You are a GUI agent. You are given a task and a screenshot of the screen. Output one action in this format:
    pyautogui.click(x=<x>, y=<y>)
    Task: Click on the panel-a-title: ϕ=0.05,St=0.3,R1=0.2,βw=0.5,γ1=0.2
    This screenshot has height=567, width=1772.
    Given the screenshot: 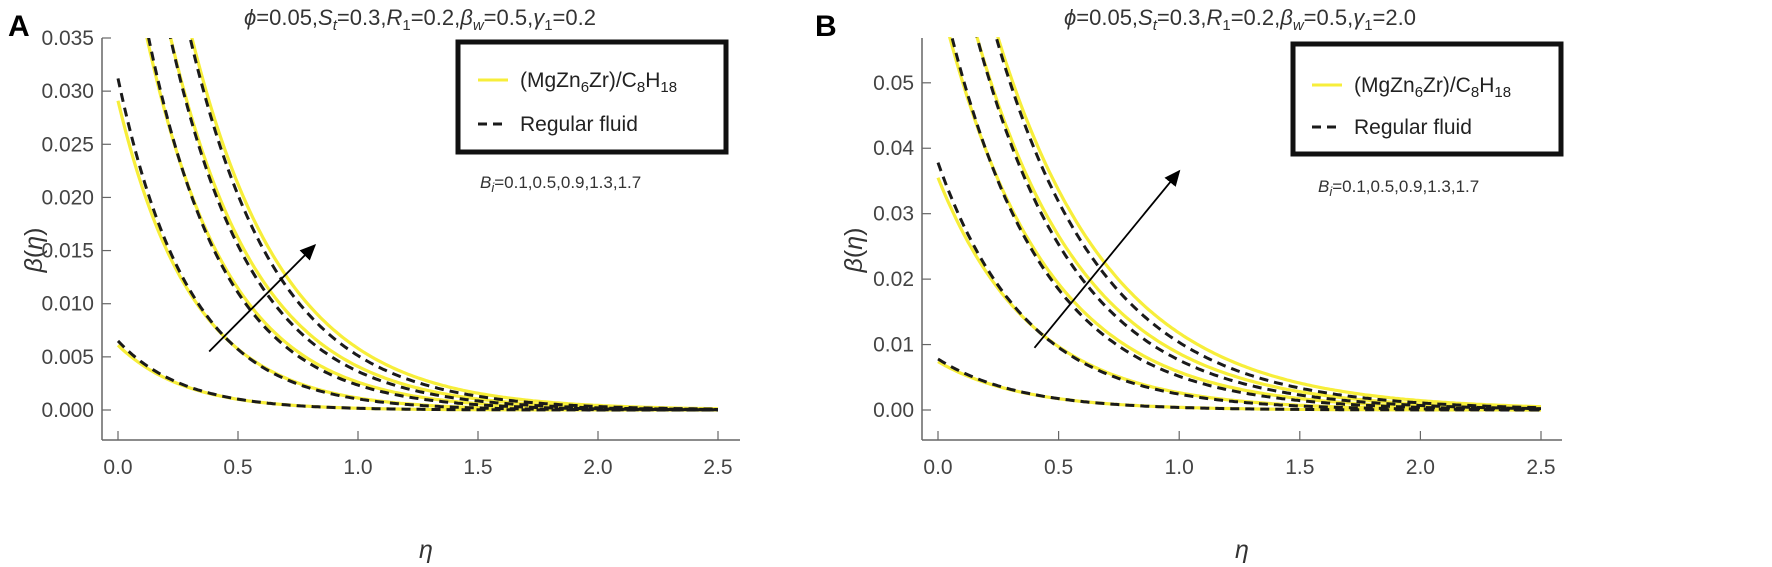 What is the action you would take?
    pyautogui.click(x=420, y=19)
    